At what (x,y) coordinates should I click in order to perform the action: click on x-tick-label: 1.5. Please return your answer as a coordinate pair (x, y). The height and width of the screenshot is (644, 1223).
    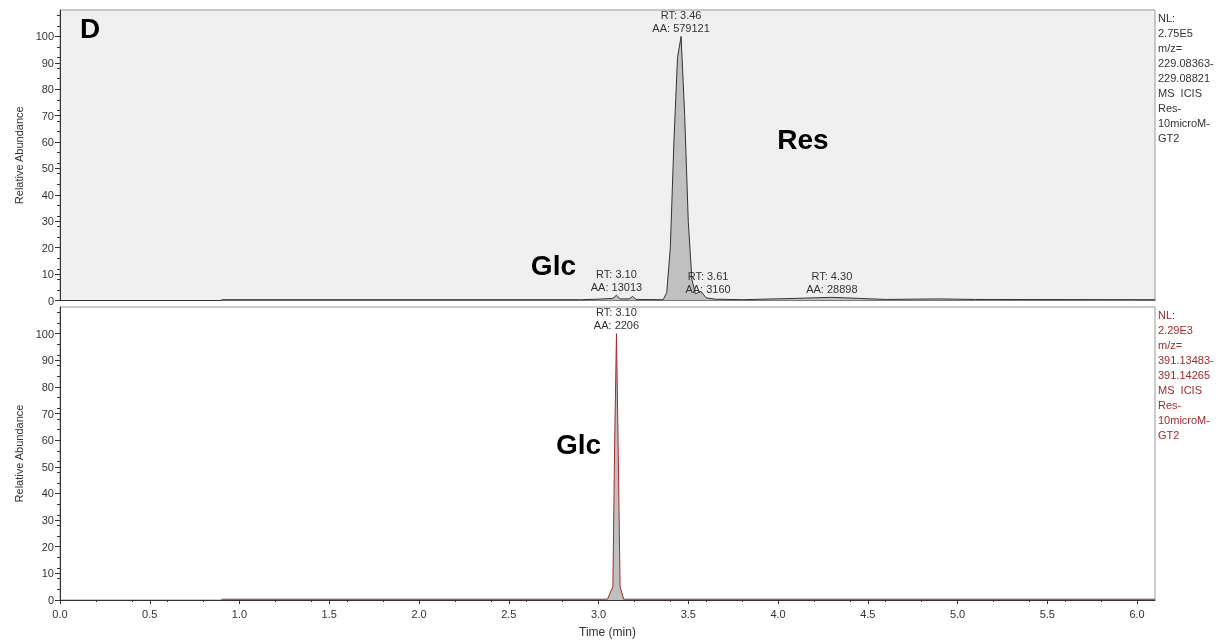
    Looking at the image, I should click on (329, 613).